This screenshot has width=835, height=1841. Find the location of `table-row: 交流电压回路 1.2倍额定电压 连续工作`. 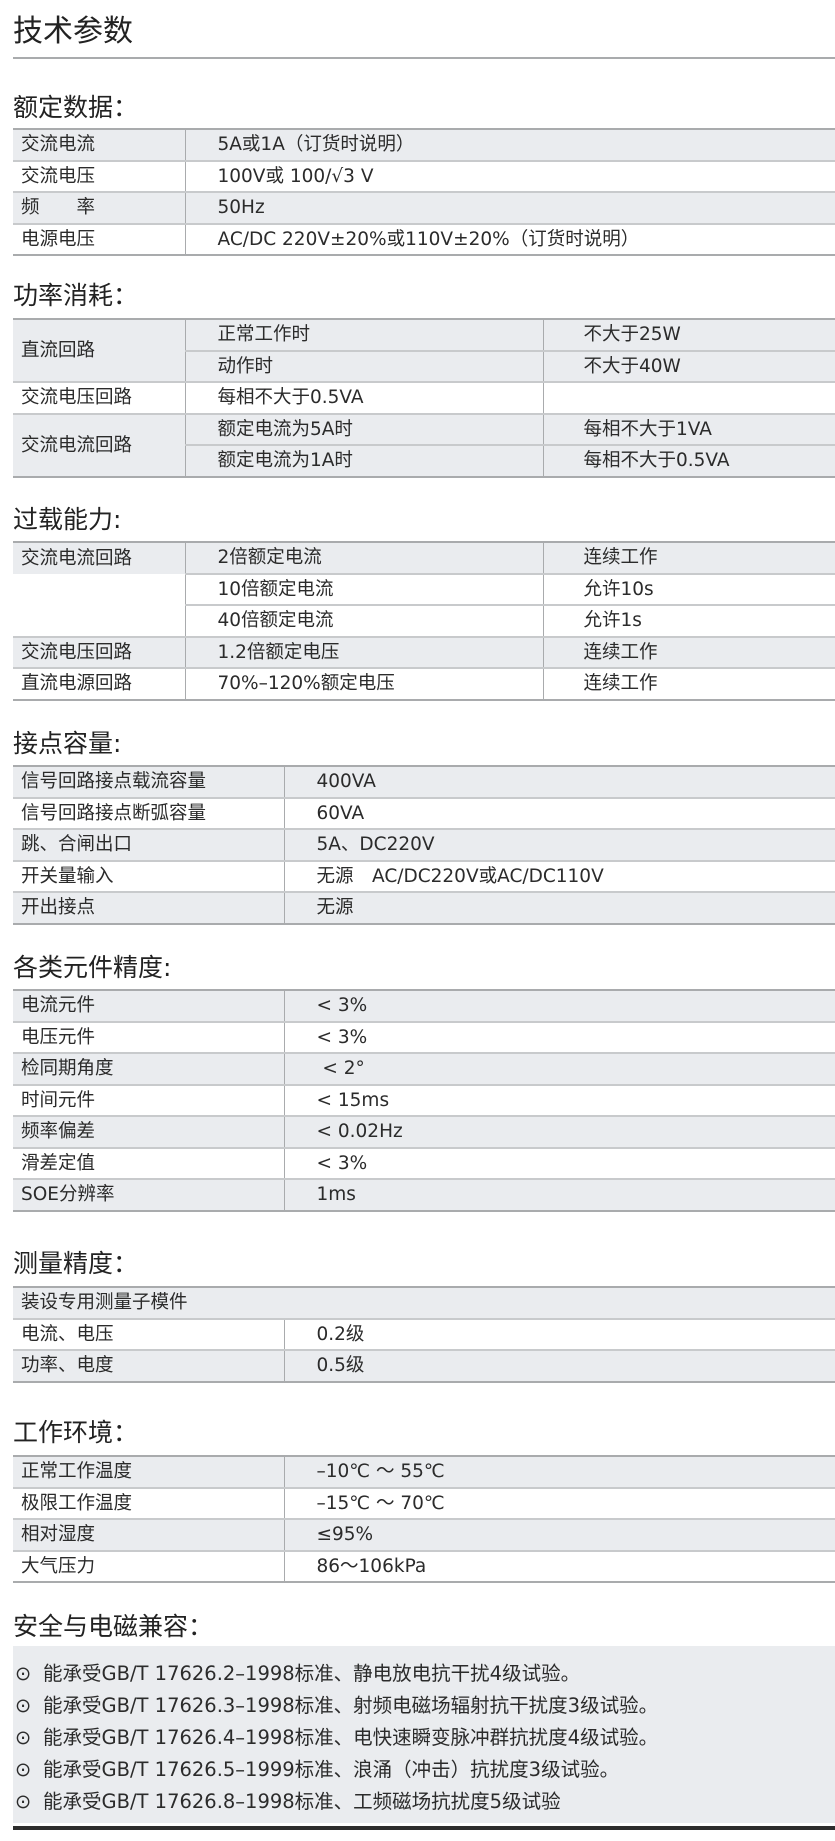

table-row: 交流电压回路 1.2倍额定电压 连续工作 is located at coordinates (424, 651).